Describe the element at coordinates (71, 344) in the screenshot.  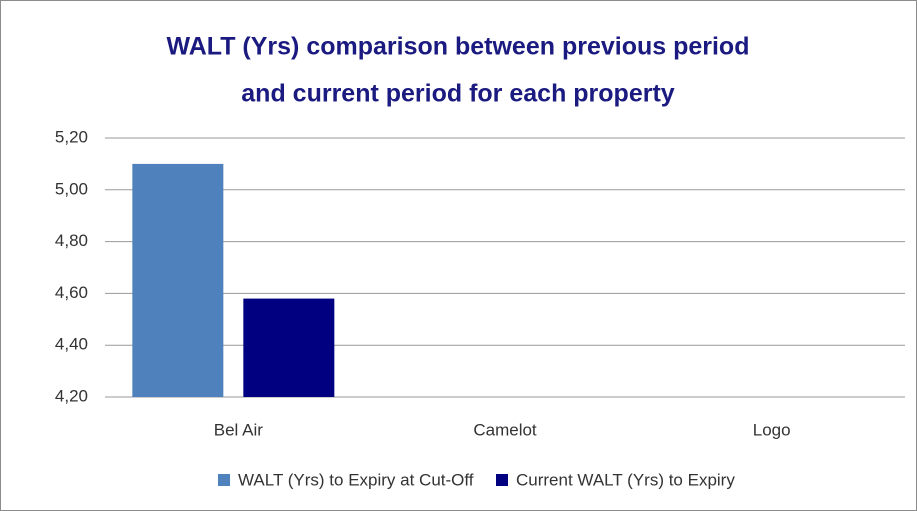
I see `y-tick-label: 4,40` at that location.